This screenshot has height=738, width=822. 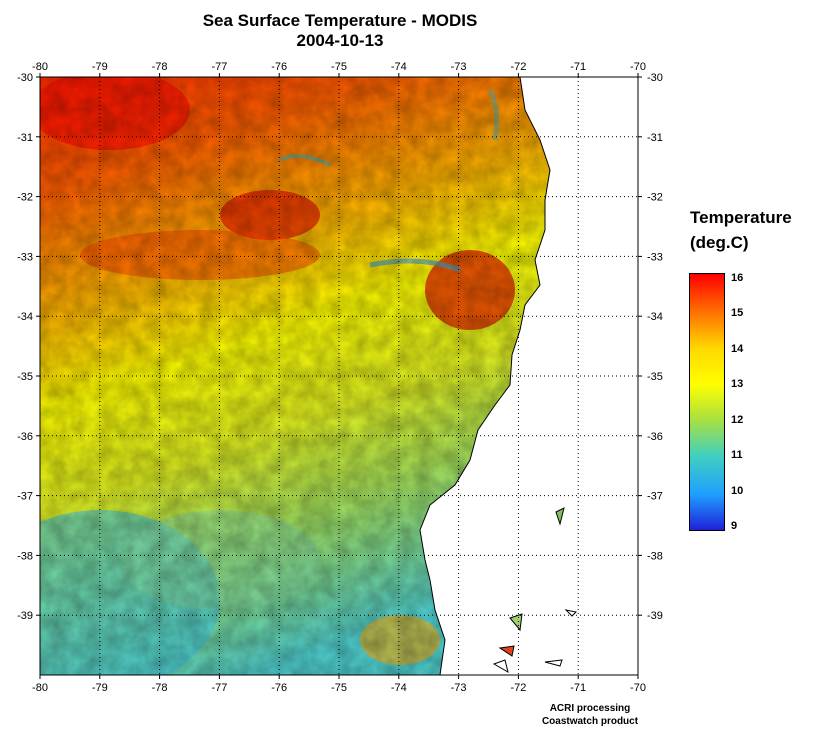 I want to click on lon-label-top: -75, so click(x=339, y=67).